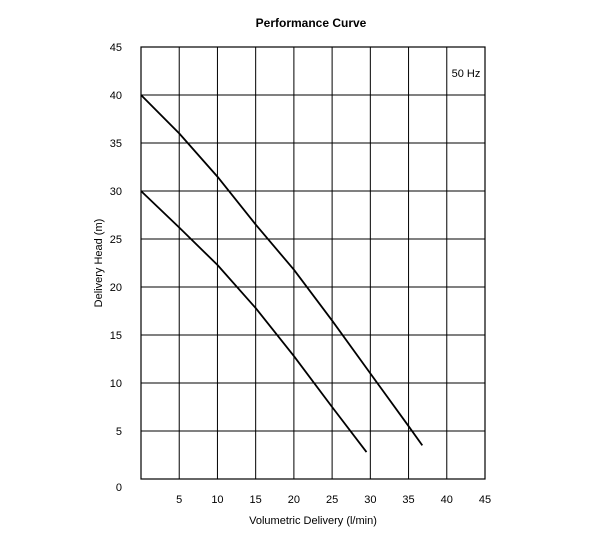  Describe the element at coordinates (485, 500) in the screenshot. I see `x-tick-label: 45` at that location.